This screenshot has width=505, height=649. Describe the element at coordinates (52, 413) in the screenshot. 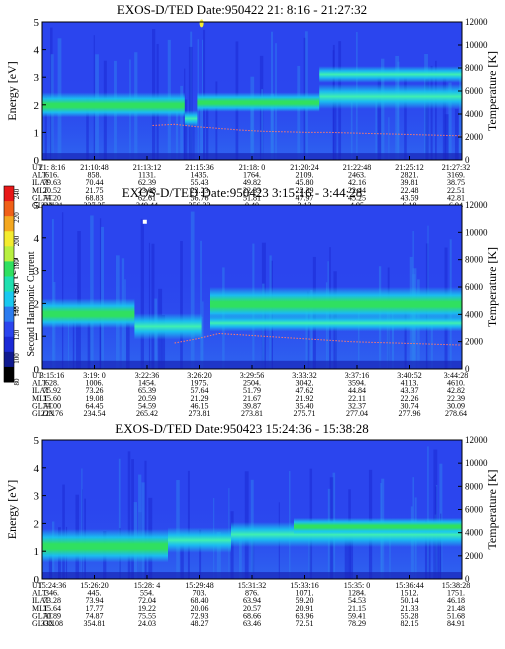

I see `table-cell: 223.76` at that location.